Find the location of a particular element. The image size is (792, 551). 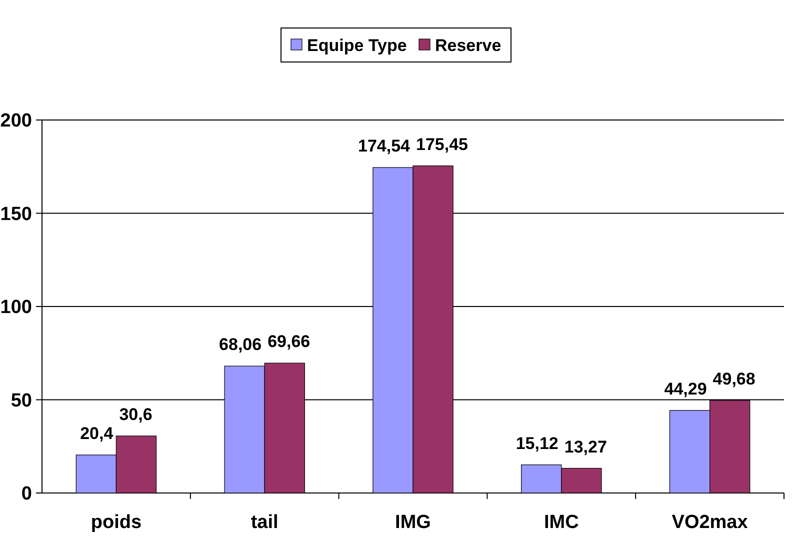

data-label: 30,6 is located at coordinates (135, 414).